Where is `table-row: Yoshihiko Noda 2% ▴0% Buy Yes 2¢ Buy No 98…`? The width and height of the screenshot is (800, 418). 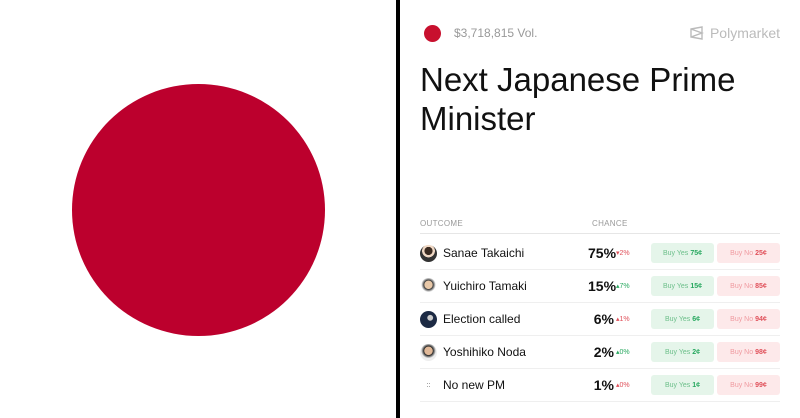 table-row: Yoshihiko Noda 2% ▴0% Buy Yes 2¢ Buy No 98… is located at coordinates (600, 352).